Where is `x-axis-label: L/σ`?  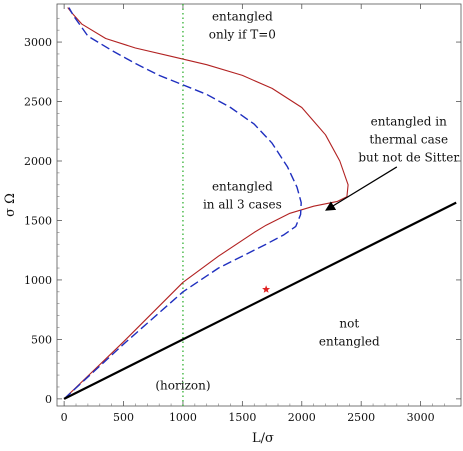 x-axis-label: L/σ is located at coordinates (263, 438).